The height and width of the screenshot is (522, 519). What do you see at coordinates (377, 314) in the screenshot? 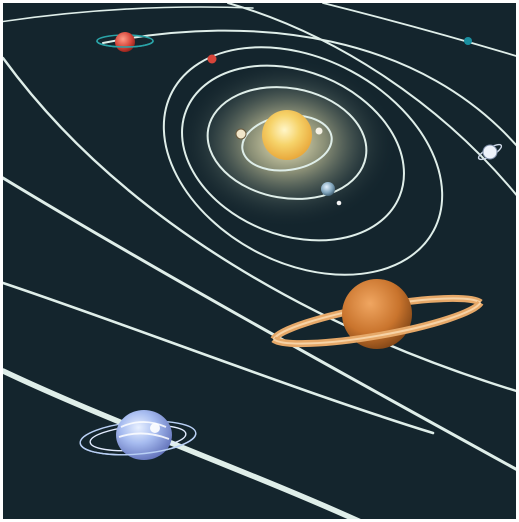
I see `planet-saturn` at bounding box center [377, 314].